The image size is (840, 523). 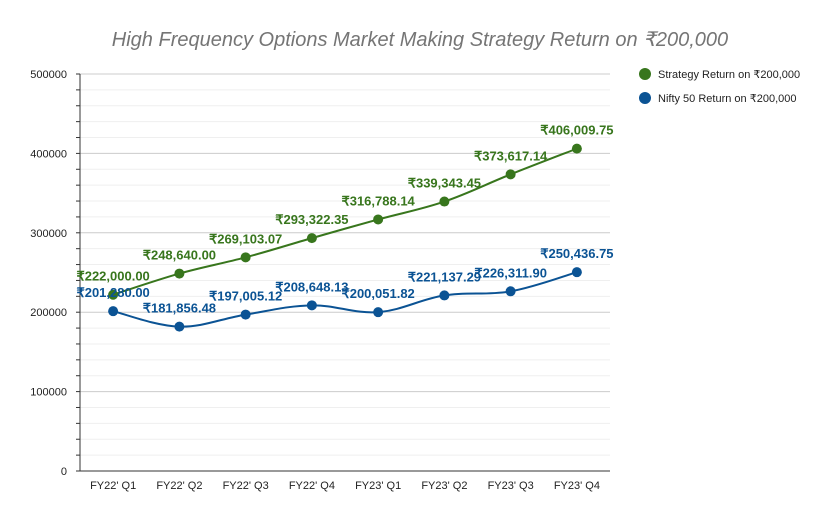 I want to click on legend-label-1: Nifty 50 Return on ₹200,000, so click(x=727, y=99).